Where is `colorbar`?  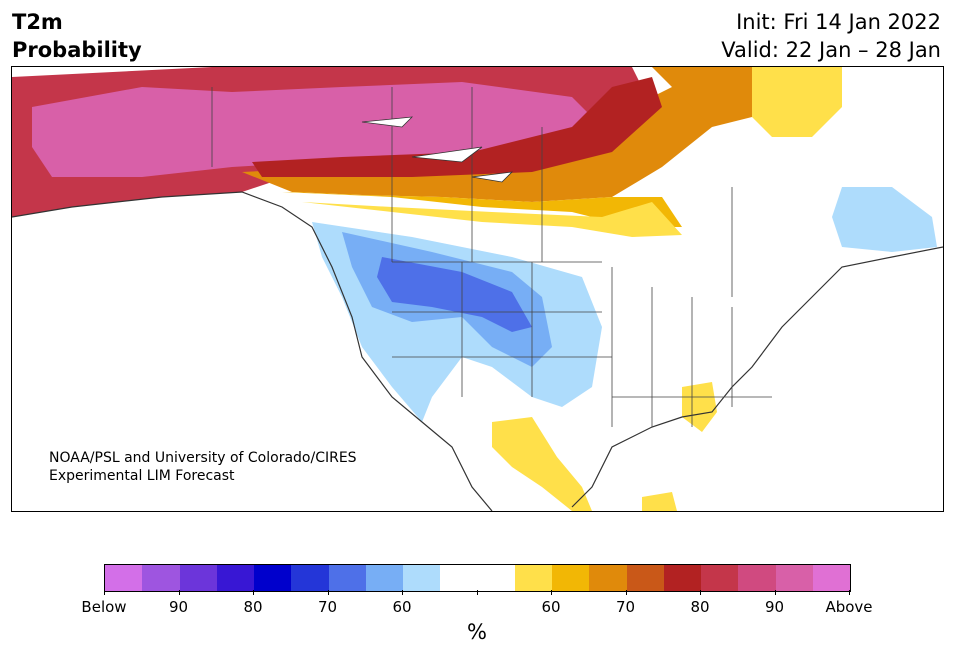
colorbar is located at coordinates (477, 578).